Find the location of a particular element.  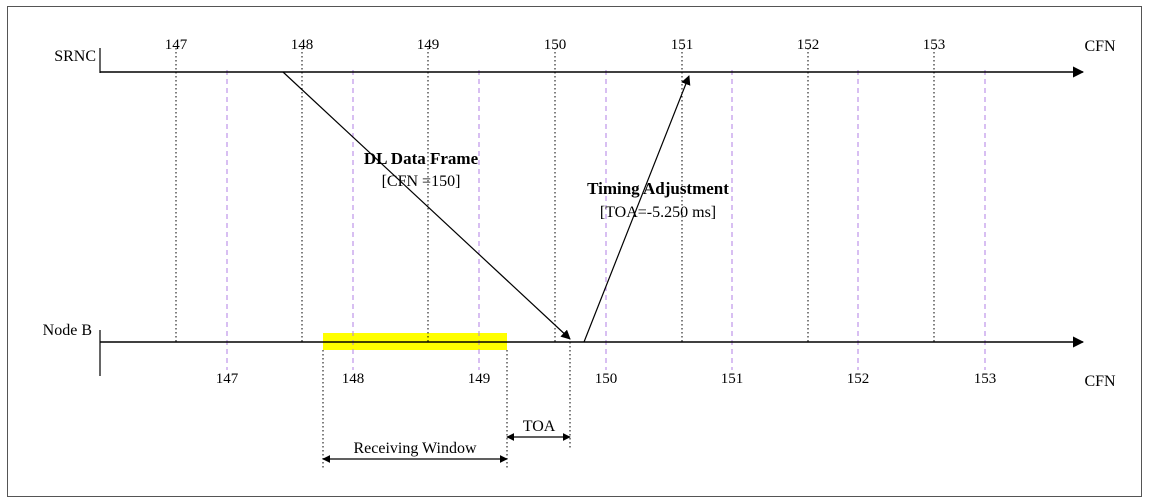

dl-data-frame-arrow is located at coordinates (426, 205).